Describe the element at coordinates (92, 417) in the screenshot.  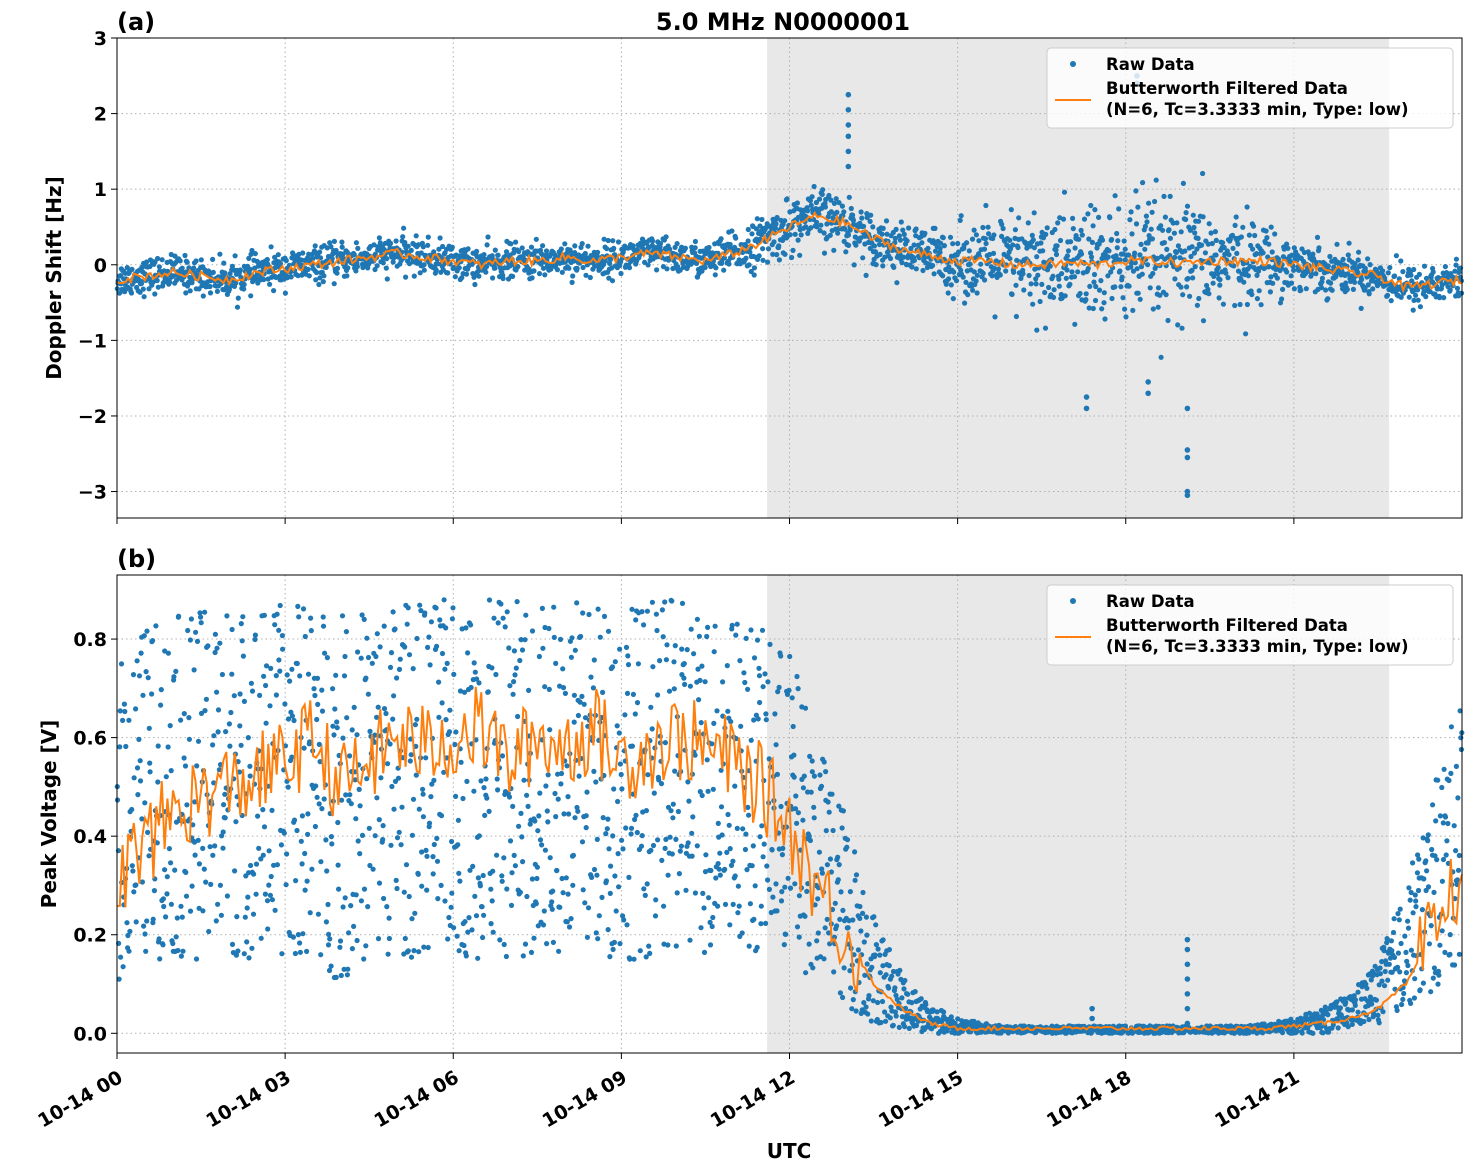
I see `y-tick-label: −2` at that location.